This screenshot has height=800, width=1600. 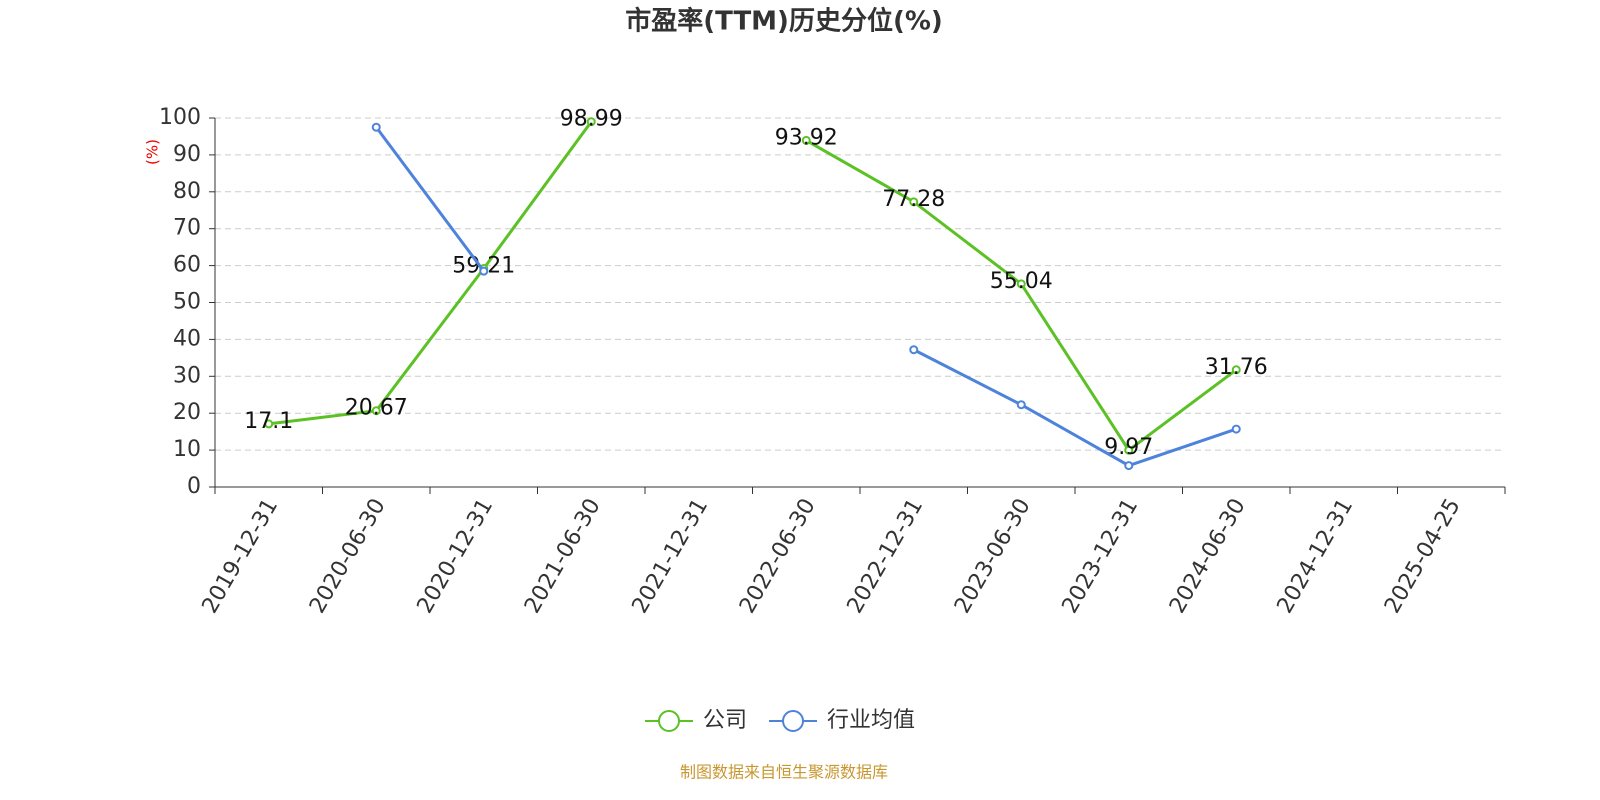 I want to click on x-tick-label: 2024-12-31, so click(x=1316, y=556).